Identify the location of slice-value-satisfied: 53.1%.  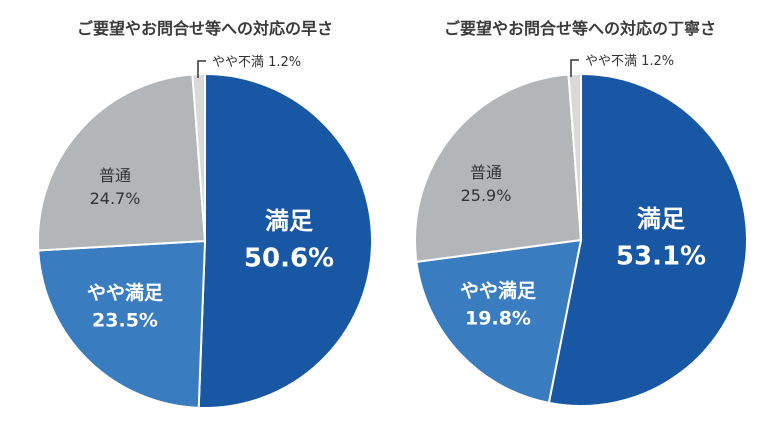
(661, 257).